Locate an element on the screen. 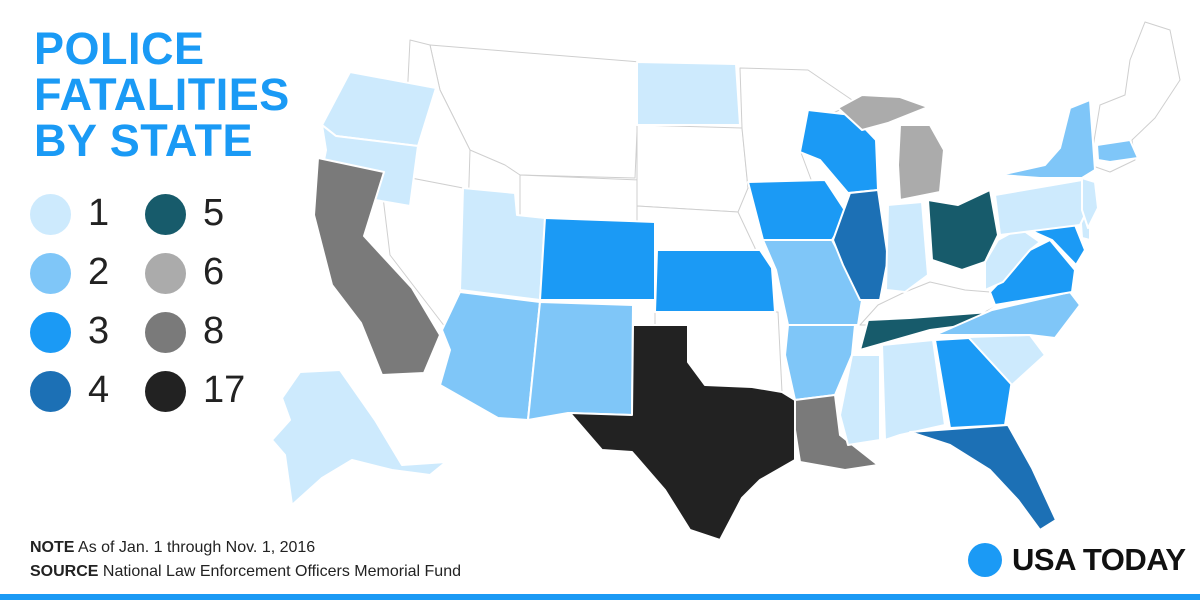 The width and height of the screenshot is (1200, 600). title-line-2: FATALITIES is located at coordinates (162, 94).